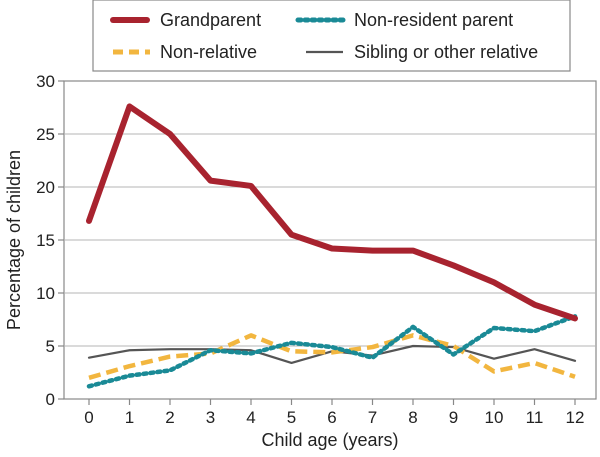 This screenshot has width=600, height=457. I want to click on legend-label-non-relative: Non-relative, so click(208, 52).